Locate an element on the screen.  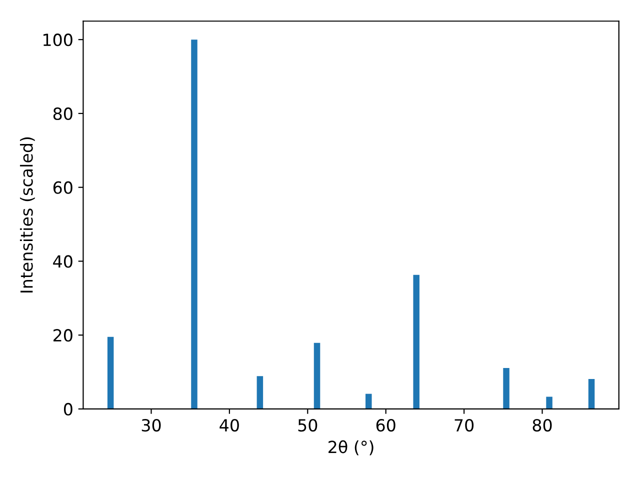
x-tick-label: 50 is located at coordinates (308, 425).